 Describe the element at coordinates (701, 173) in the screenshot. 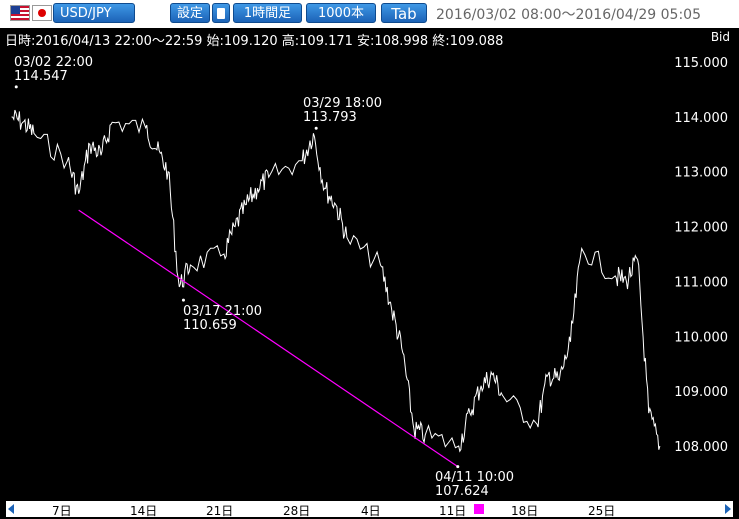

I see `y-tick-label: 113.000` at that location.